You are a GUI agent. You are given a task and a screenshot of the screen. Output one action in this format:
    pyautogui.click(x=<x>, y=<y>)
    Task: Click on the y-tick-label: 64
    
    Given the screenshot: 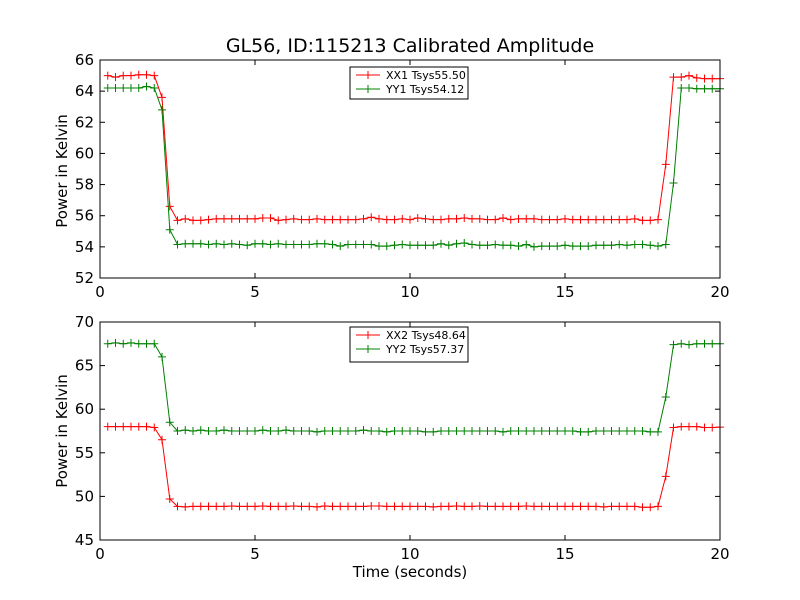 What is the action you would take?
    pyautogui.click(x=84, y=91)
    